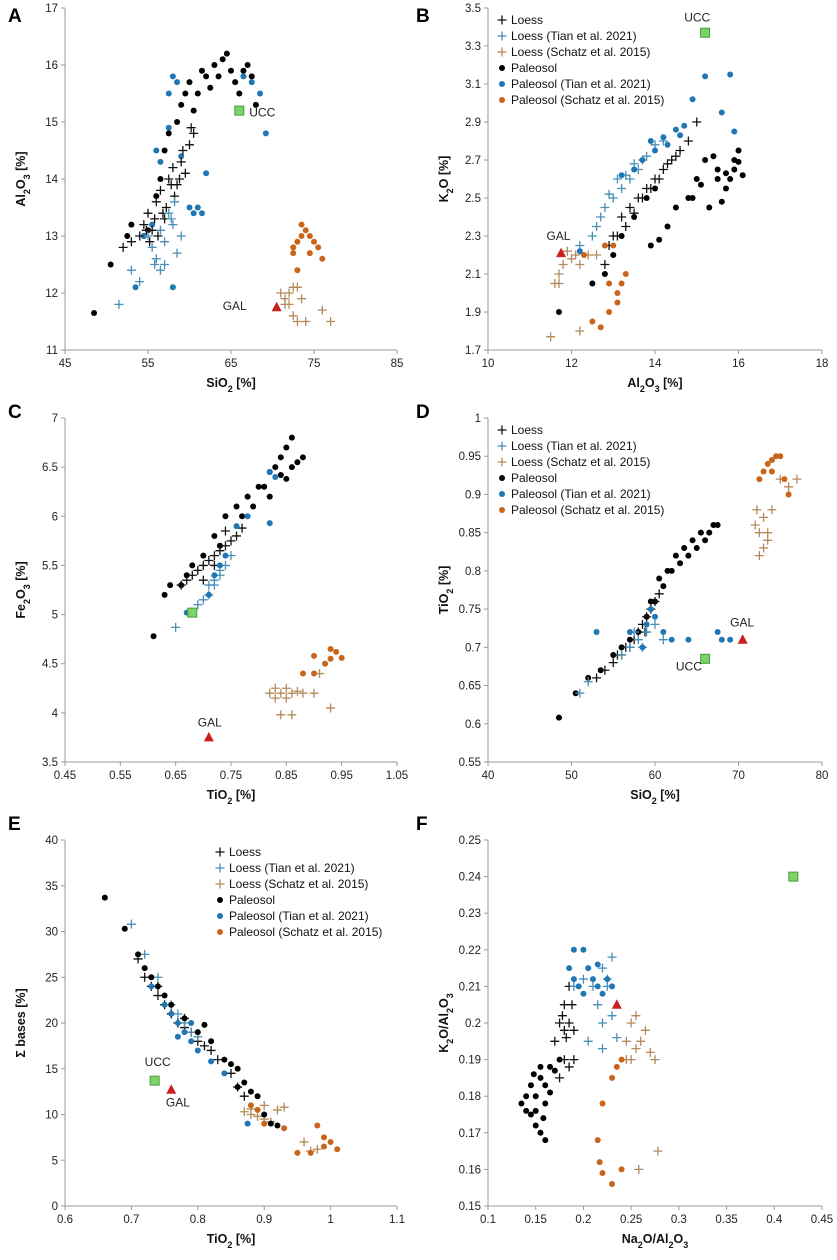 This screenshot has height=1260, width=837. What do you see at coordinates (679, 1220) in the screenshot?
I see `x-tick-label: 0.3` at bounding box center [679, 1220].